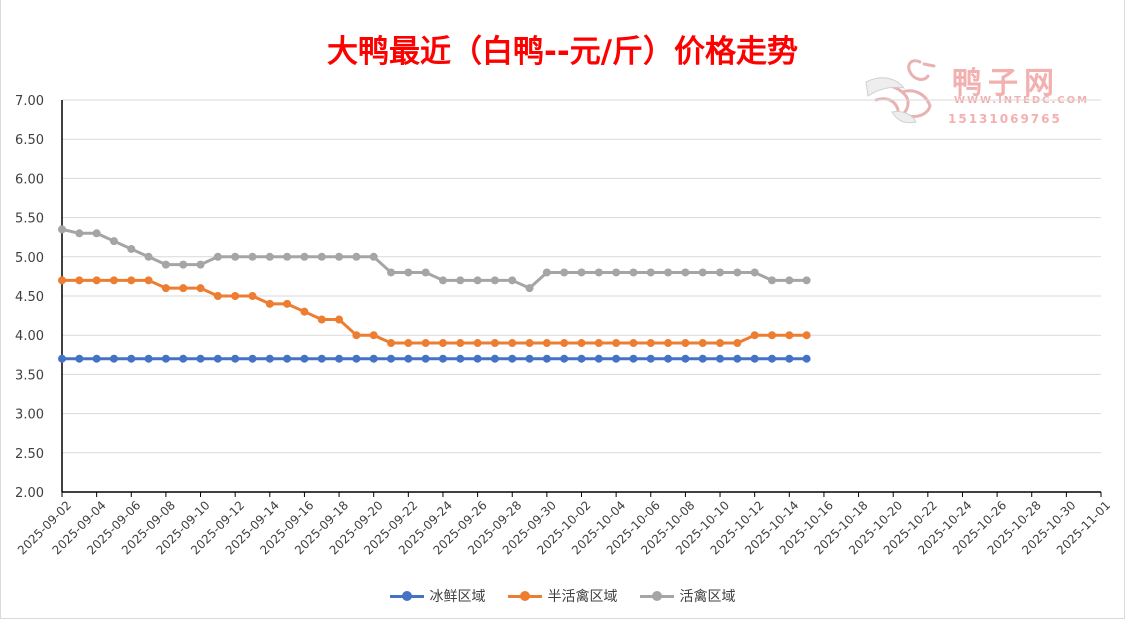  What do you see at coordinates (1006, 83) in the screenshot?
I see `watermark-name: 鸭子网` at bounding box center [1006, 83].